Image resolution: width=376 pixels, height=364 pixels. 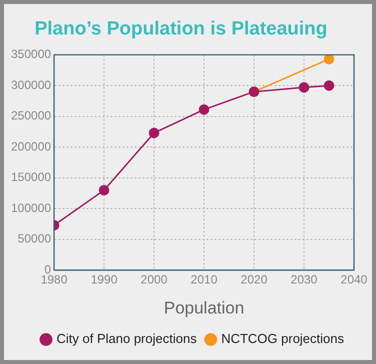 I want to click on legend-label: NCTCOG projections, so click(x=282, y=338).